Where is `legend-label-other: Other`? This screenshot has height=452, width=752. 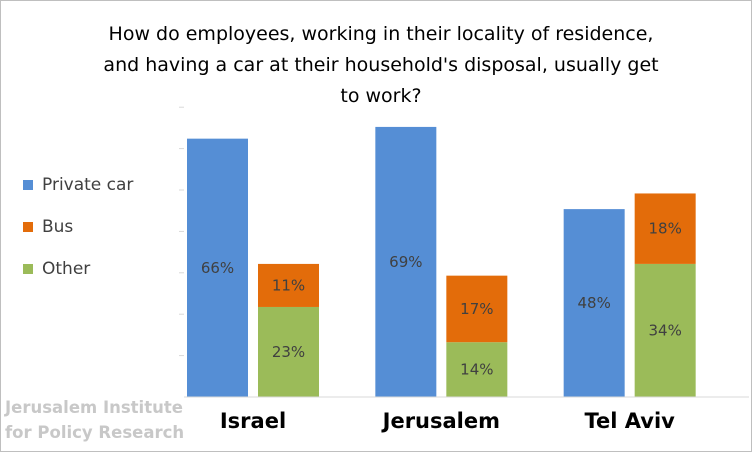 legend-label-other: Other is located at coordinates (66, 269).